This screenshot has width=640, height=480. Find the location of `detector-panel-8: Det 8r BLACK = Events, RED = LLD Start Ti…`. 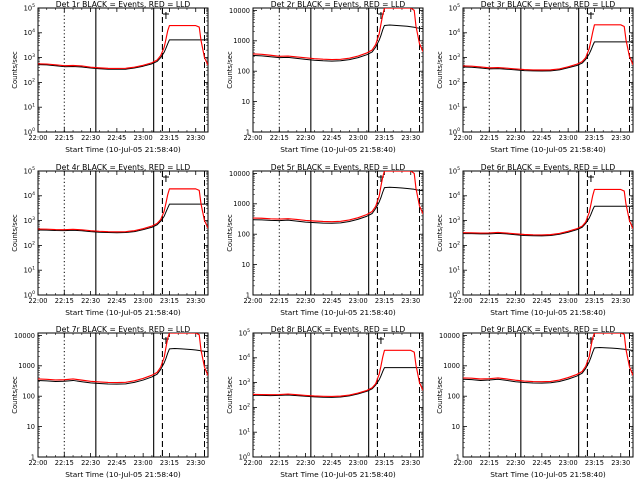

detector-panel-8: Det 8r BLACK = Events, RED = LLD Start Ti… is located at coordinates (325, 402).